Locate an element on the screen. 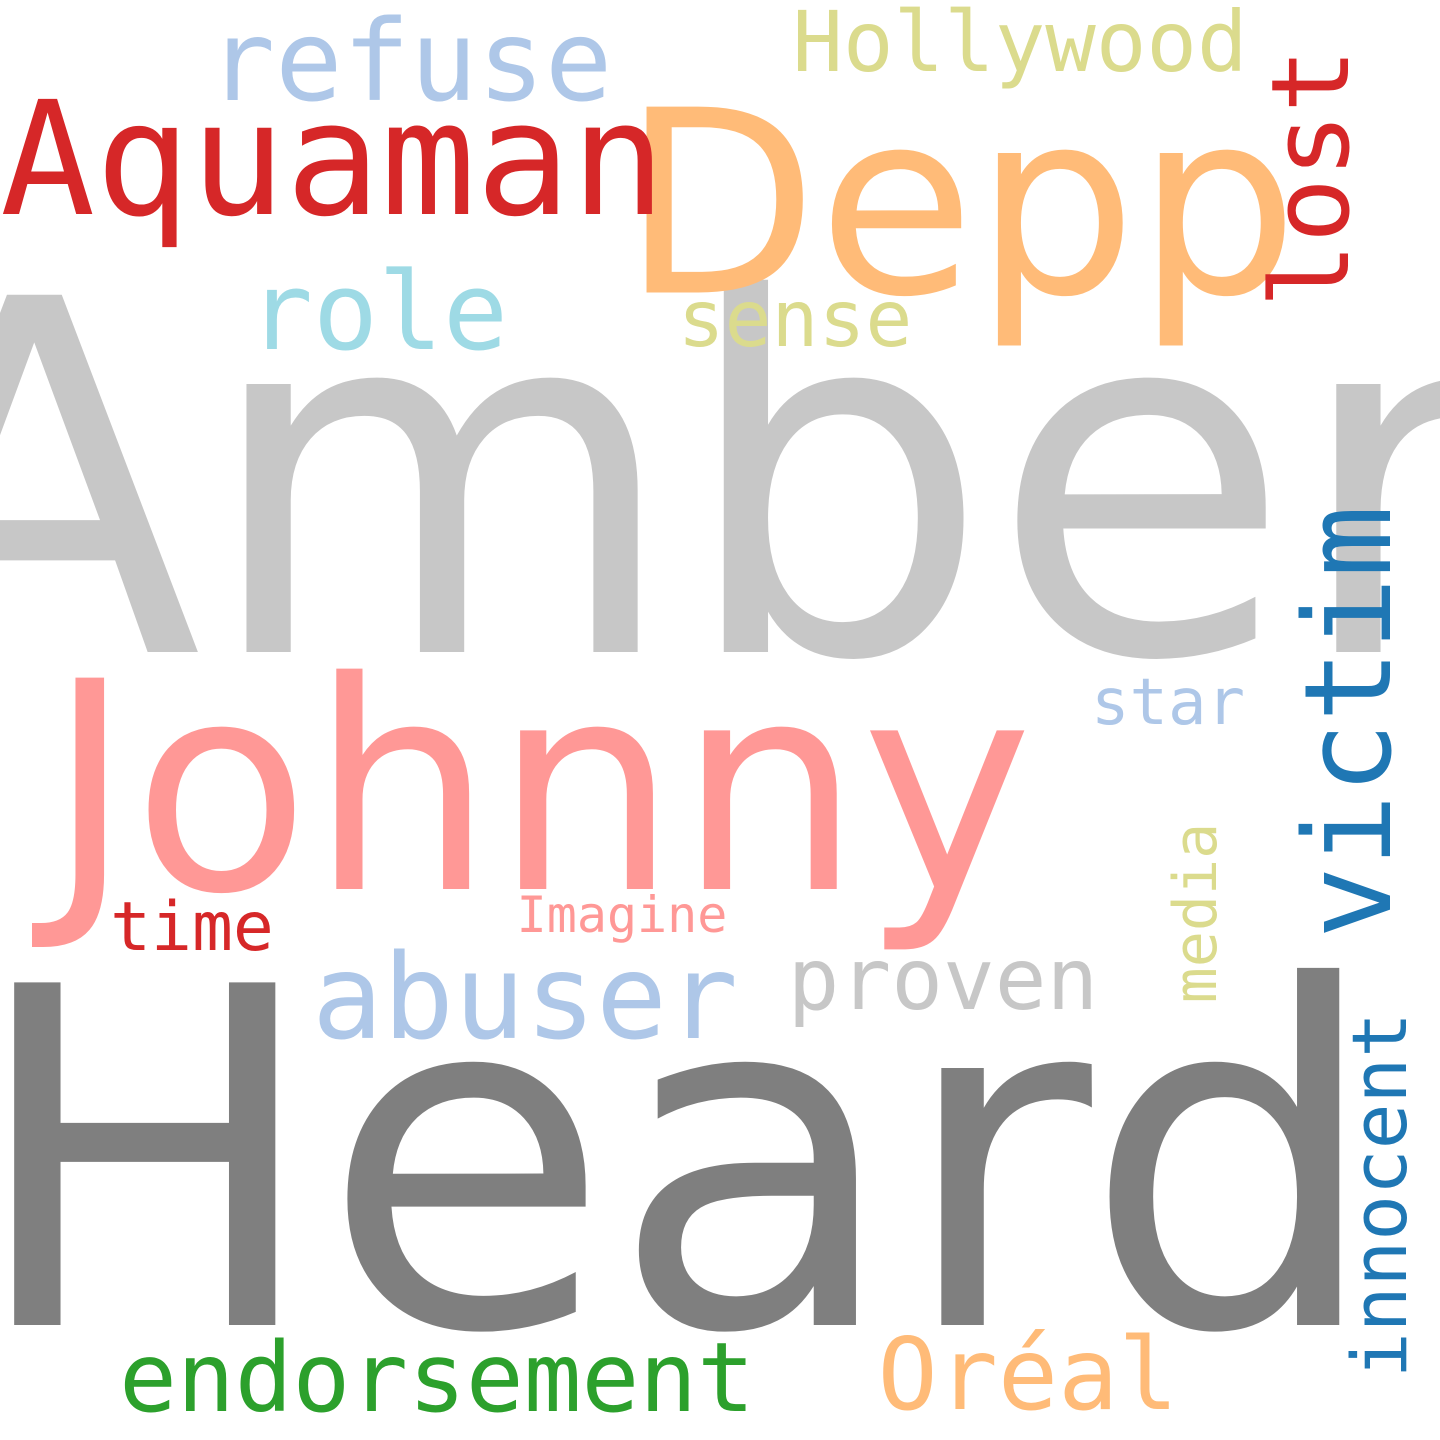  word-media: media is located at coordinates (1196, 913).